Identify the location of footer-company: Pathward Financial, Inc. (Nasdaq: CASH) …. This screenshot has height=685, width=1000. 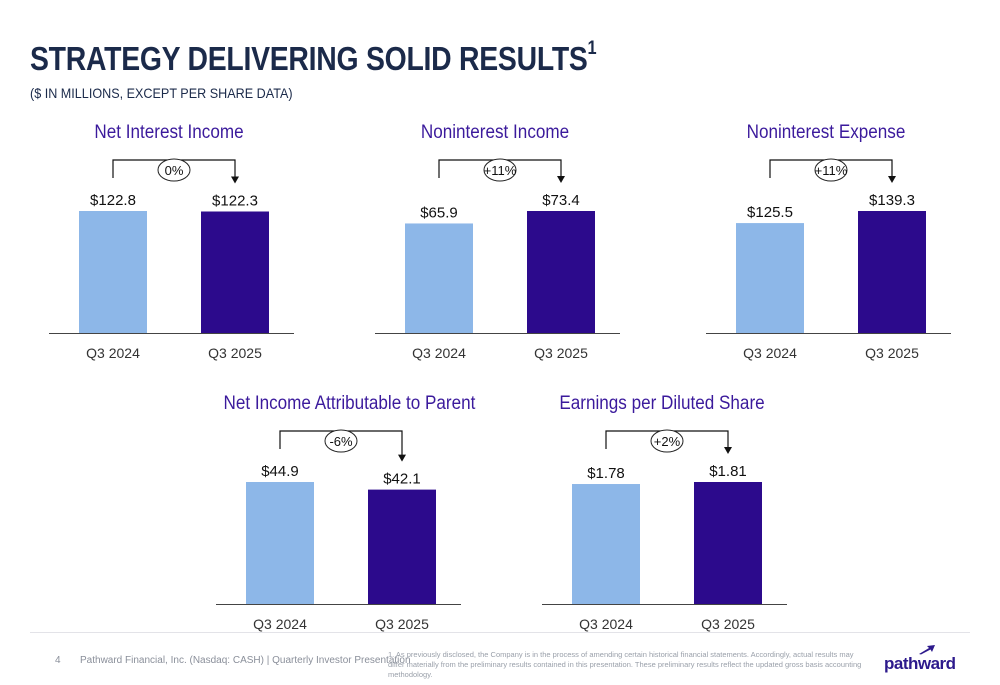
(245, 660).